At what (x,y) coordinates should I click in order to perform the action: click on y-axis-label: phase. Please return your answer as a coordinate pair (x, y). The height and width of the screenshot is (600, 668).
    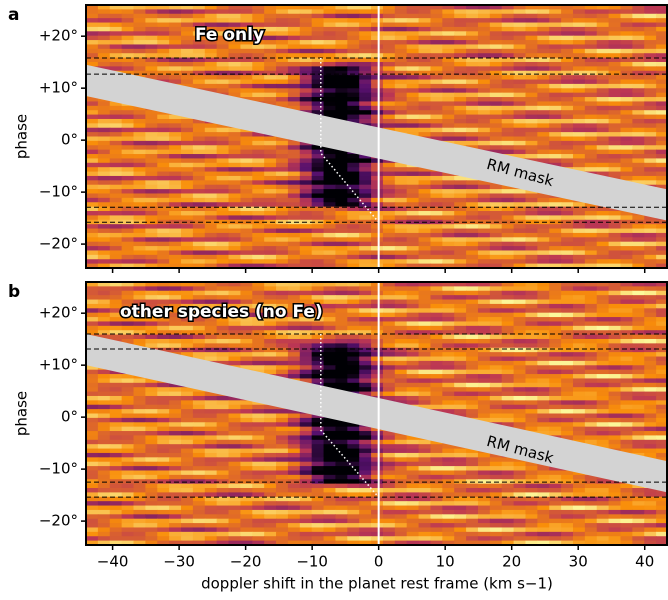
    Looking at the image, I should click on (22, 136).